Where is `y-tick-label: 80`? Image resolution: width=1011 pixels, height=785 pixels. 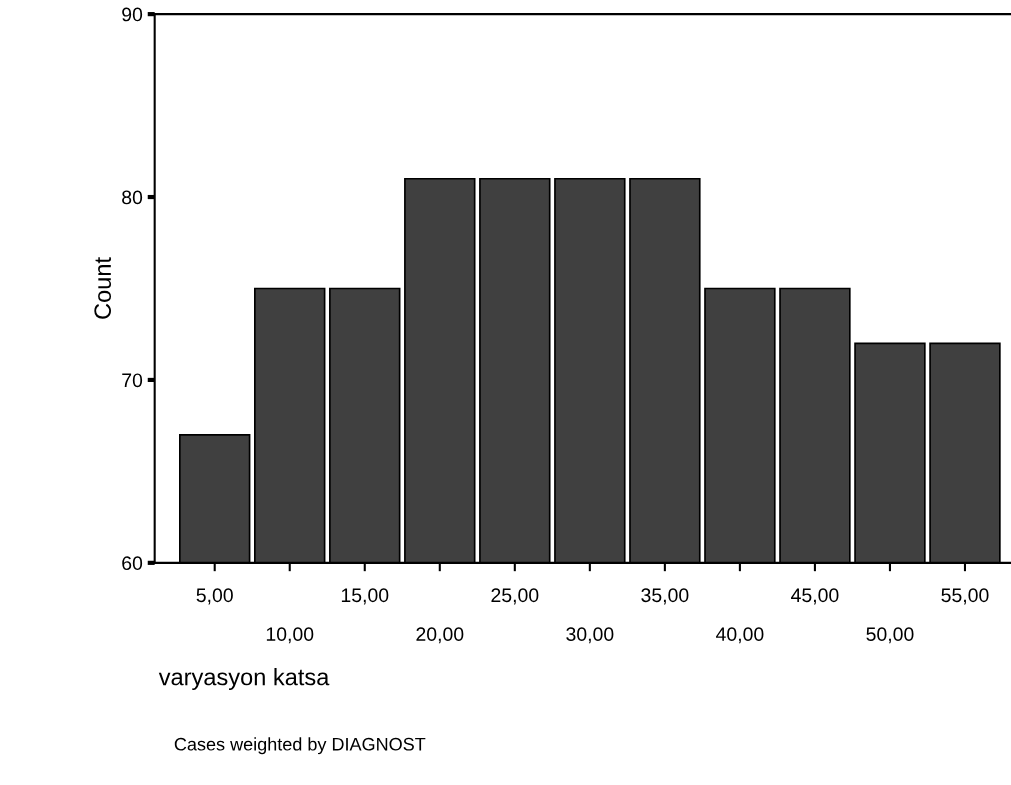
y-tick-label: 80 is located at coordinates (132, 197).